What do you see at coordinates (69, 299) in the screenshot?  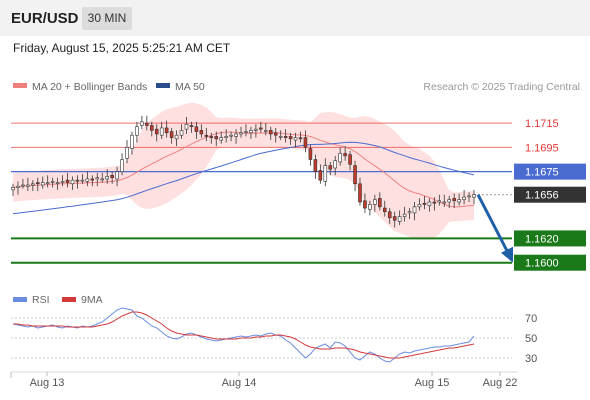 I see `rsi-ma-legend-swatch` at bounding box center [69, 299].